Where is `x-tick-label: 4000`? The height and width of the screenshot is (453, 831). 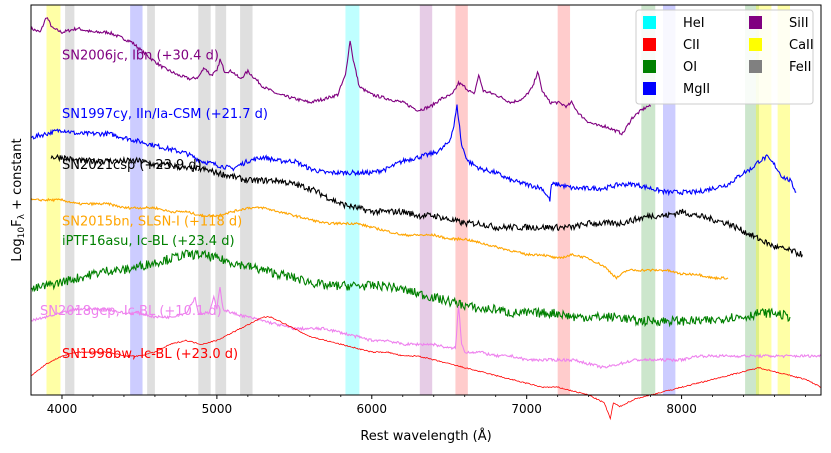 x-tick-label: 4000 is located at coordinates (62, 409).